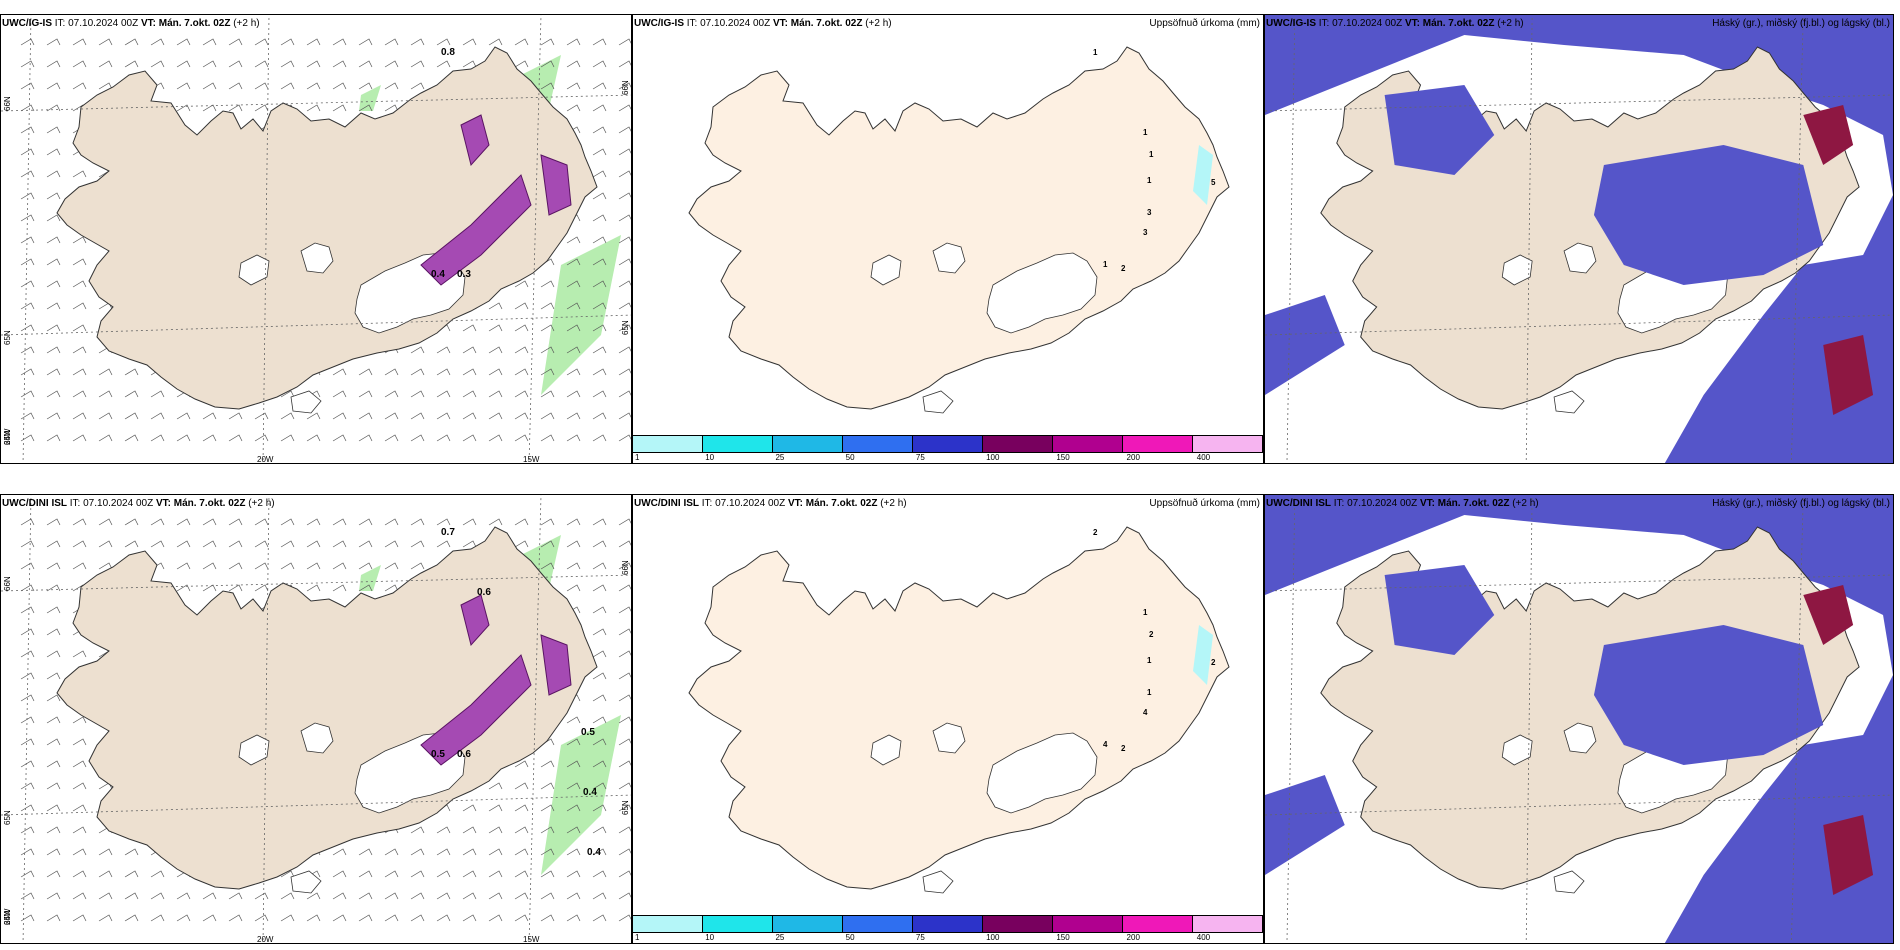 This screenshot has height=950, width=1900. Describe the element at coordinates (850, 937) in the screenshot. I see `colorbar-tick-label: 50` at that location.